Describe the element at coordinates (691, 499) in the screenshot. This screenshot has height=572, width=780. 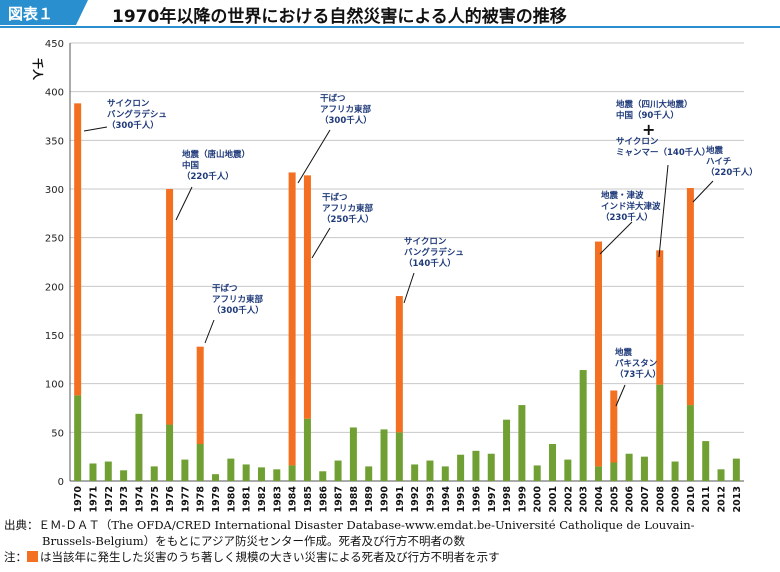
I see `x-tick-label: 2010` at that location.